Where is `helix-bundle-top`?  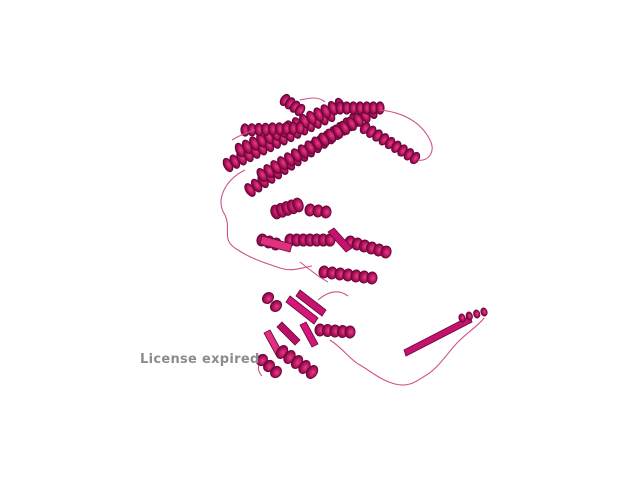
helix-bundle-top is located at coordinates (321, 145).